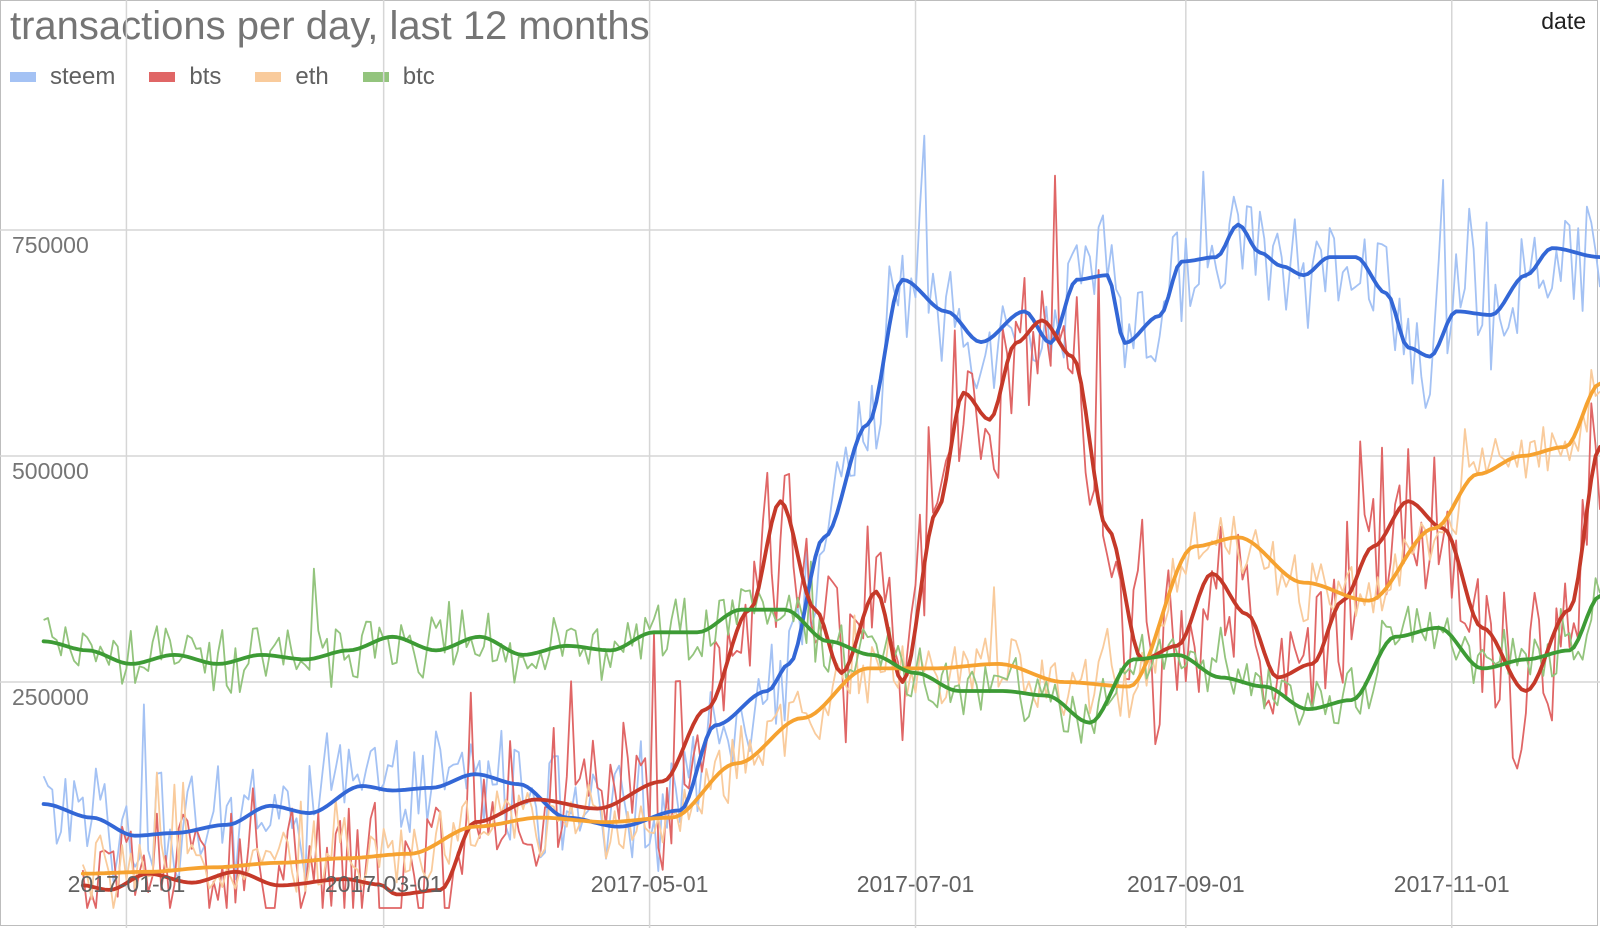 Image resolution: width=1600 pixels, height=928 pixels. What do you see at coordinates (185, 77) in the screenshot?
I see `legend-item-bts: bts` at bounding box center [185, 77].